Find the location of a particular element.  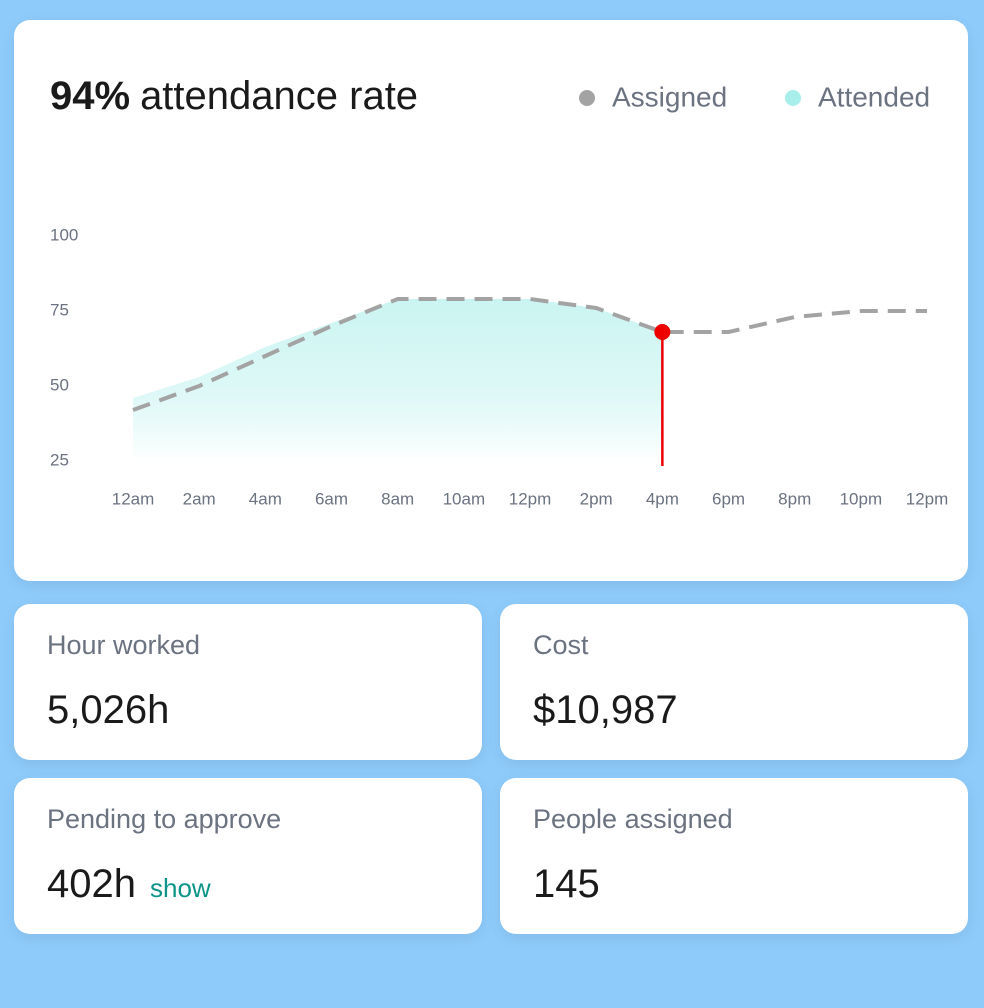

stat-card: Hour worked 5,026h is located at coordinates (248, 682).